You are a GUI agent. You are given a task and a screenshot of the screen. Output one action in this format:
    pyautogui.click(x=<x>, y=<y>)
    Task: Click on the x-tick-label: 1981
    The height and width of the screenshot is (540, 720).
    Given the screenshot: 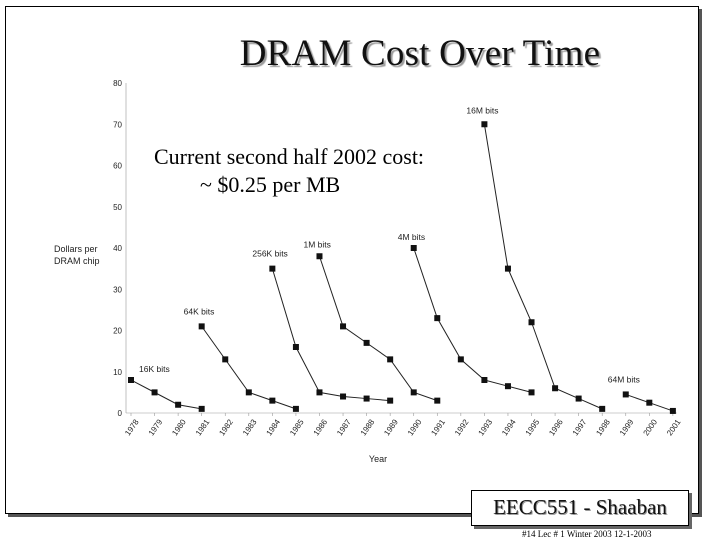 What is the action you would take?
    pyautogui.click(x=203, y=427)
    